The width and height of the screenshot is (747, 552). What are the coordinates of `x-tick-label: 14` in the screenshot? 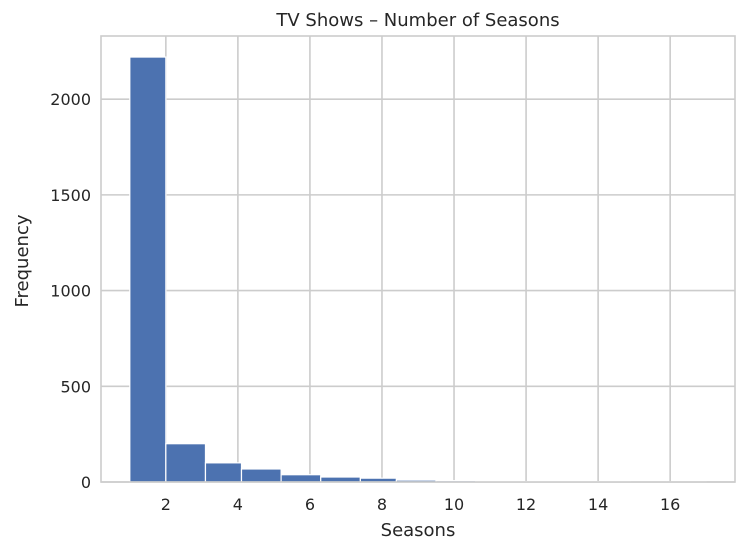 It's located at (598, 504).